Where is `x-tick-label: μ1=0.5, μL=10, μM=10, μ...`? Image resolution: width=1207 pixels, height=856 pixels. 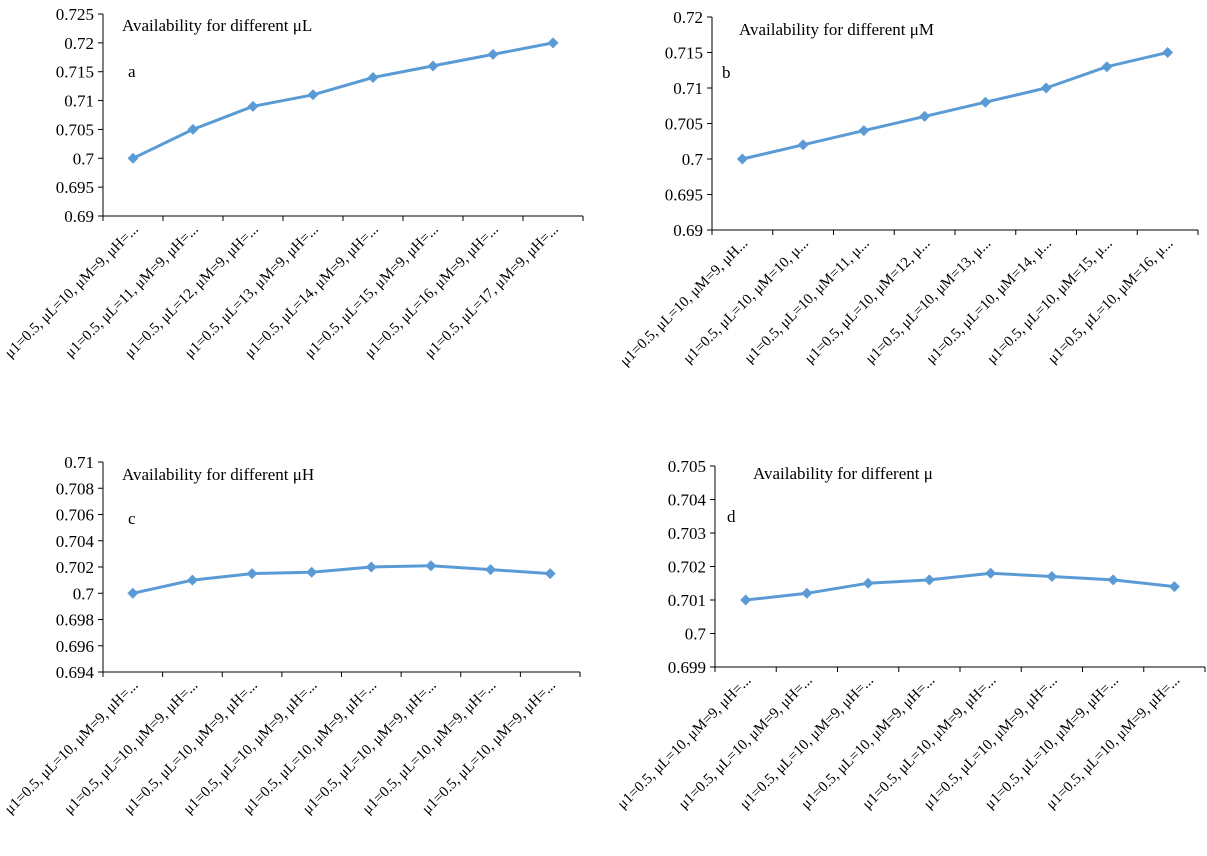 x-tick-label: μ1=0.5, μL=10, μM=10, μ... is located at coordinates (746, 302).